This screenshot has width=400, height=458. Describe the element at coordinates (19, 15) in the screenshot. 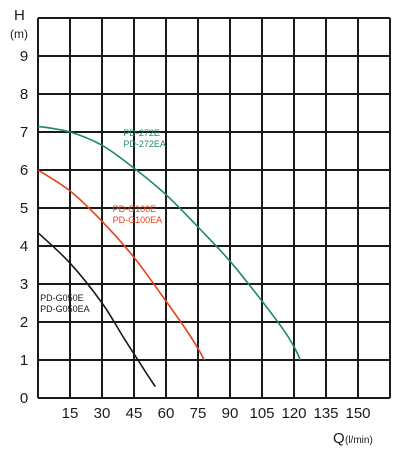

I see `y-axis-title: H` at that location.